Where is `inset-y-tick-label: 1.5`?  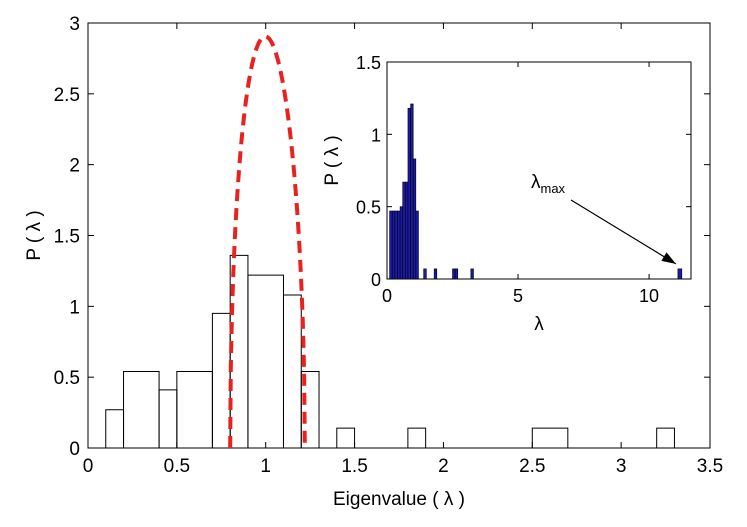 inset-y-tick-label: 1.5 is located at coordinates (368, 63).